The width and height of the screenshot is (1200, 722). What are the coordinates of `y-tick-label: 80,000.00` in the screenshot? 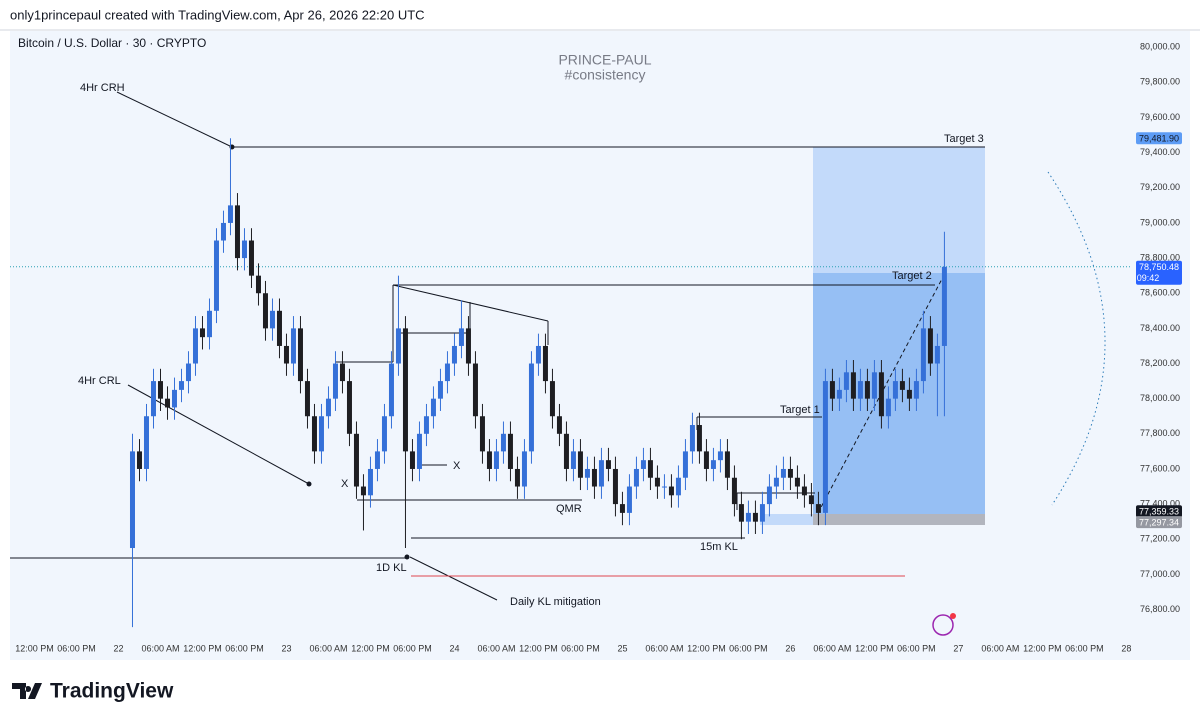 It's located at (1160, 47).